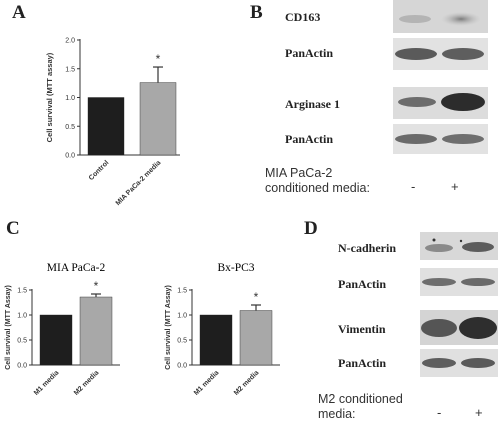 This screenshot has width=500, height=430. I want to click on blot-label-n-cadherin: N-cadherin, so click(367, 248).